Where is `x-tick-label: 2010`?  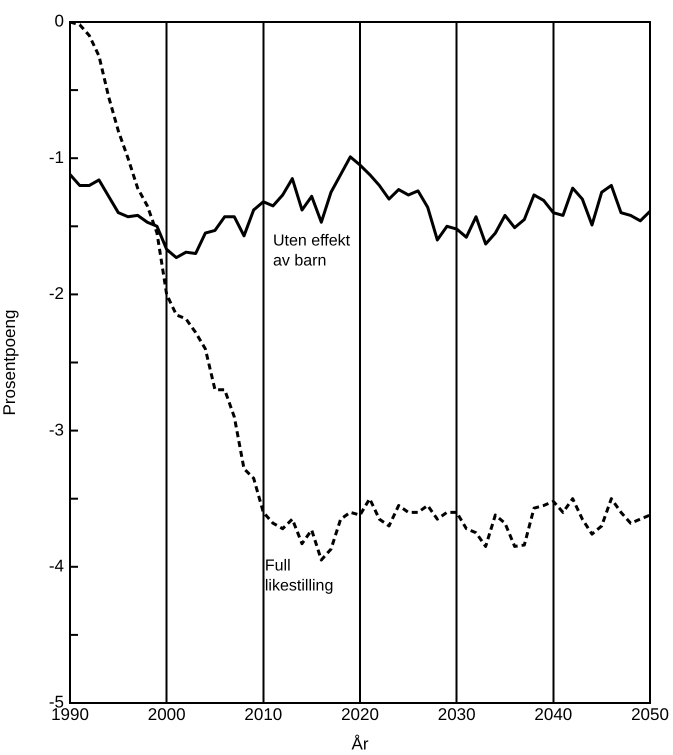
x-tick-label: 2010 is located at coordinates (263, 714).